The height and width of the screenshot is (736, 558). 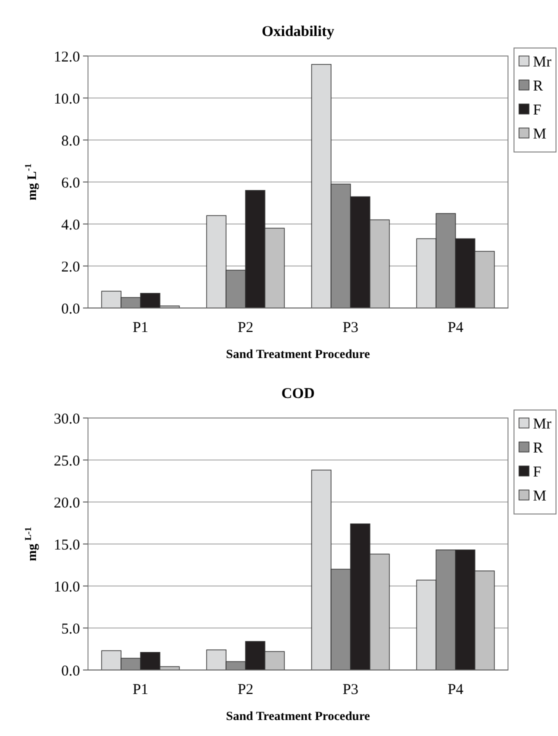 What do you see at coordinates (70, 267) in the screenshot?
I see `y-tick-label: 2.0` at bounding box center [70, 267].